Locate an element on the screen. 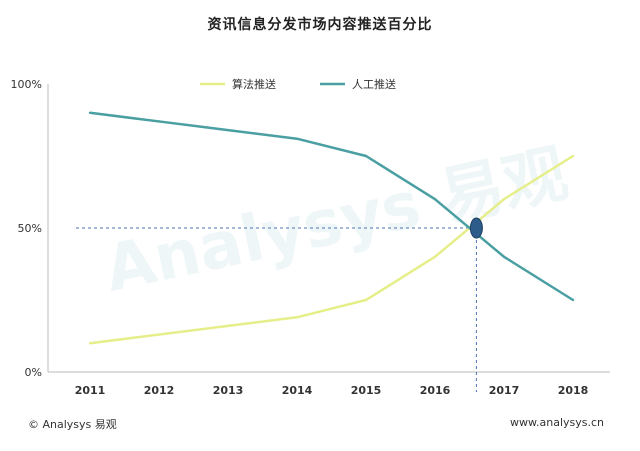  legend-label: 人工推送 is located at coordinates (374, 84).